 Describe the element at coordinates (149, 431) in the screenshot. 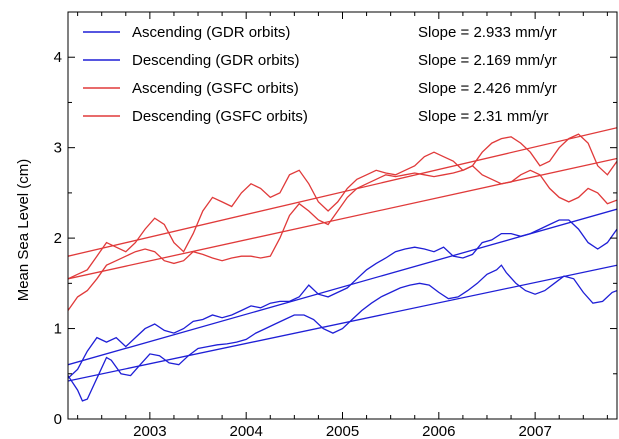

I see `x-tick-label: 2003` at that location.